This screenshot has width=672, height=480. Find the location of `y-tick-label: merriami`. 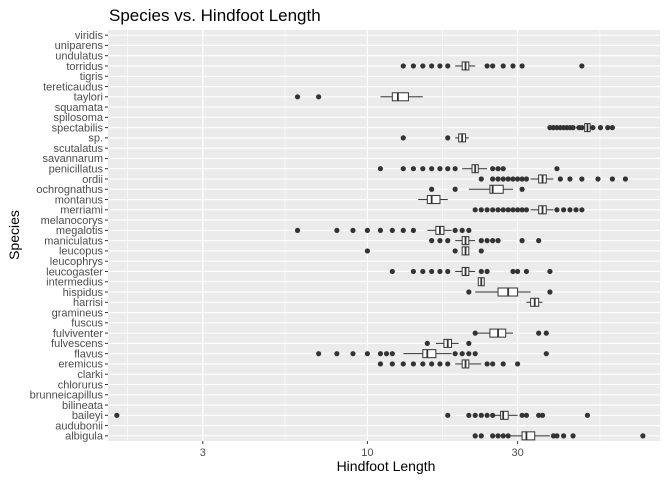

y-tick-label: merriami is located at coordinates (81, 211).